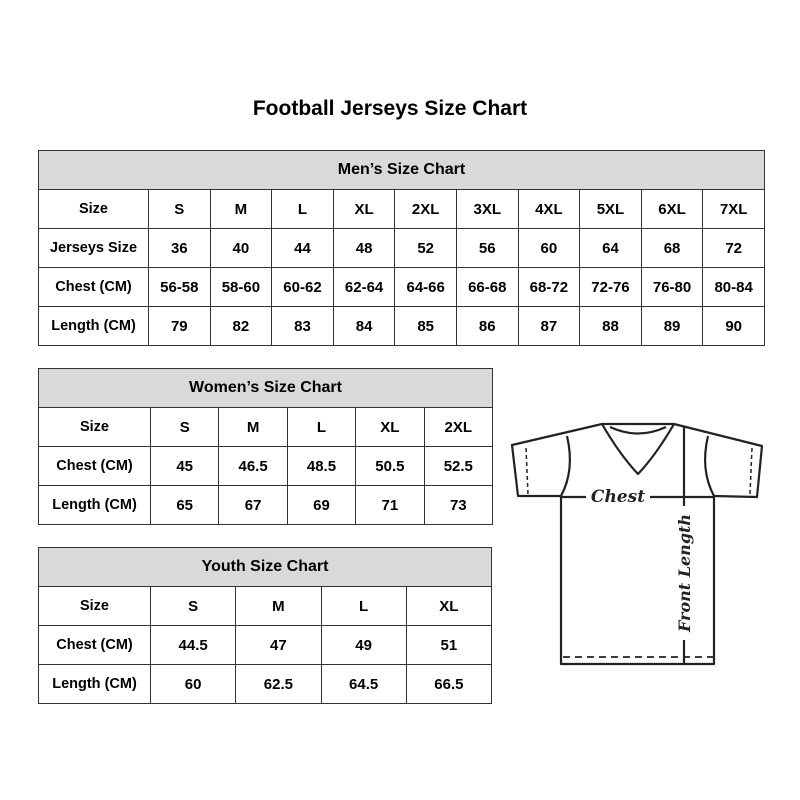 The width and height of the screenshot is (800, 800). Describe the element at coordinates (364, 326) in the screenshot. I see `table-cell: 84` at that location.